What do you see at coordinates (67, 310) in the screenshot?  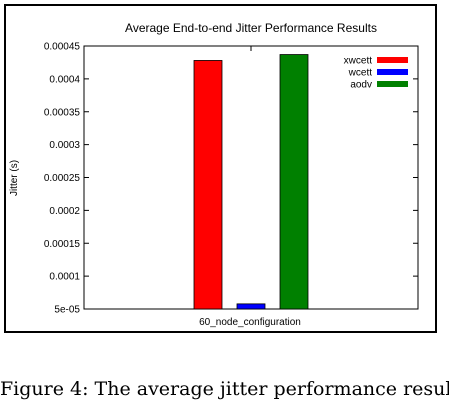 I see `y-tick-label: 5e-05` at bounding box center [67, 310].